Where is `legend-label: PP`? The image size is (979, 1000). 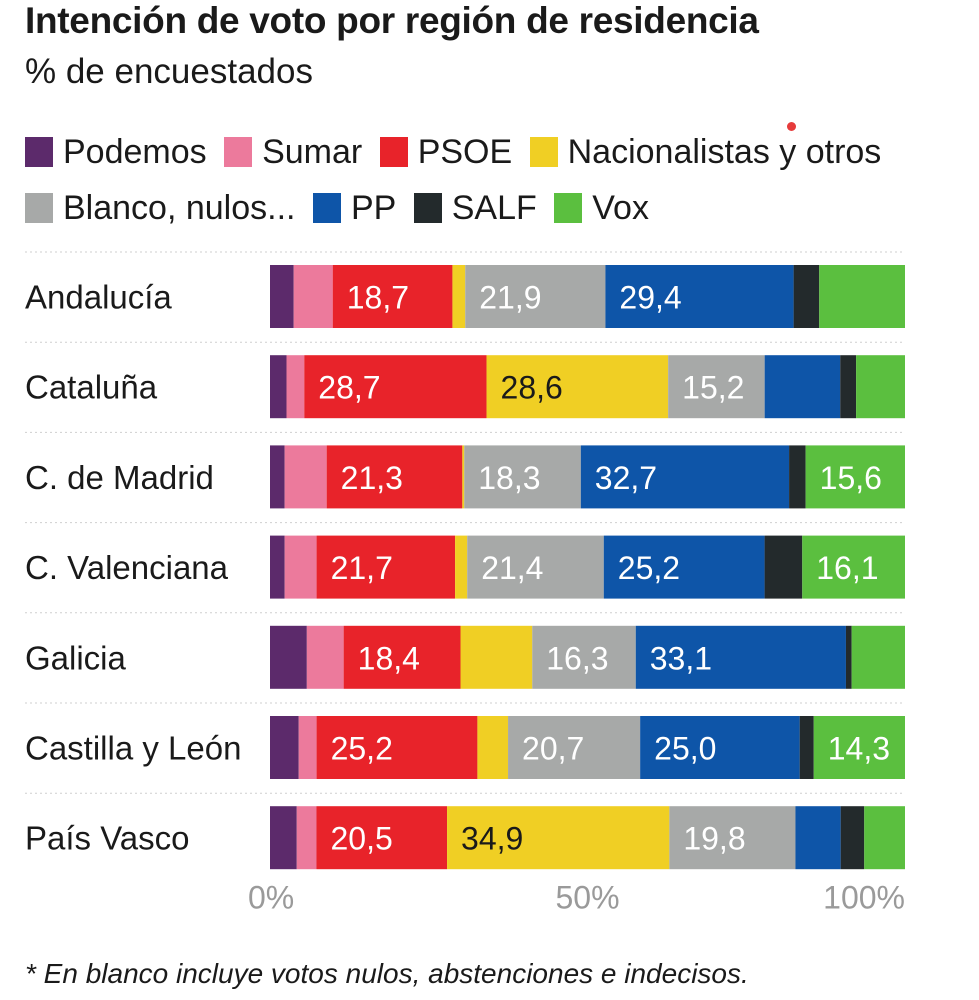
legend-label: PP is located at coordinates (373, 208).